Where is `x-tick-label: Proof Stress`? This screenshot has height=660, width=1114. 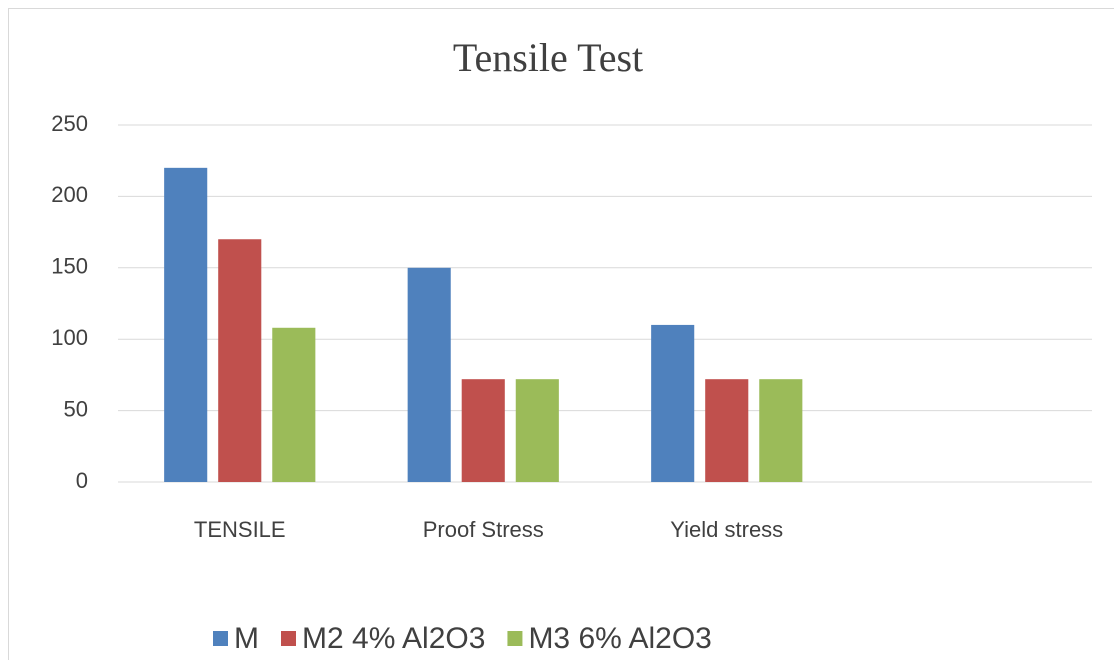 x-tick-label: Proof Stress is located at coordinates (483, 529).